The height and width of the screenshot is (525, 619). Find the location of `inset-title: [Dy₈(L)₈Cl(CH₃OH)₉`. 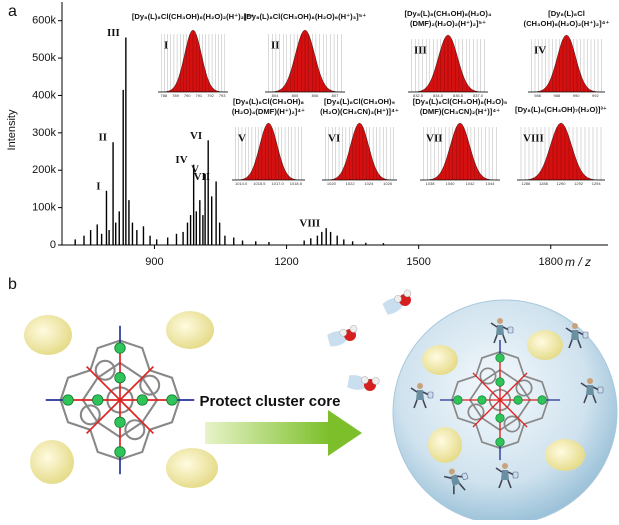

inset-title: [Dy₈(L)₈Cl(CH₃OH)₉ is located at coordinates (359, 101).